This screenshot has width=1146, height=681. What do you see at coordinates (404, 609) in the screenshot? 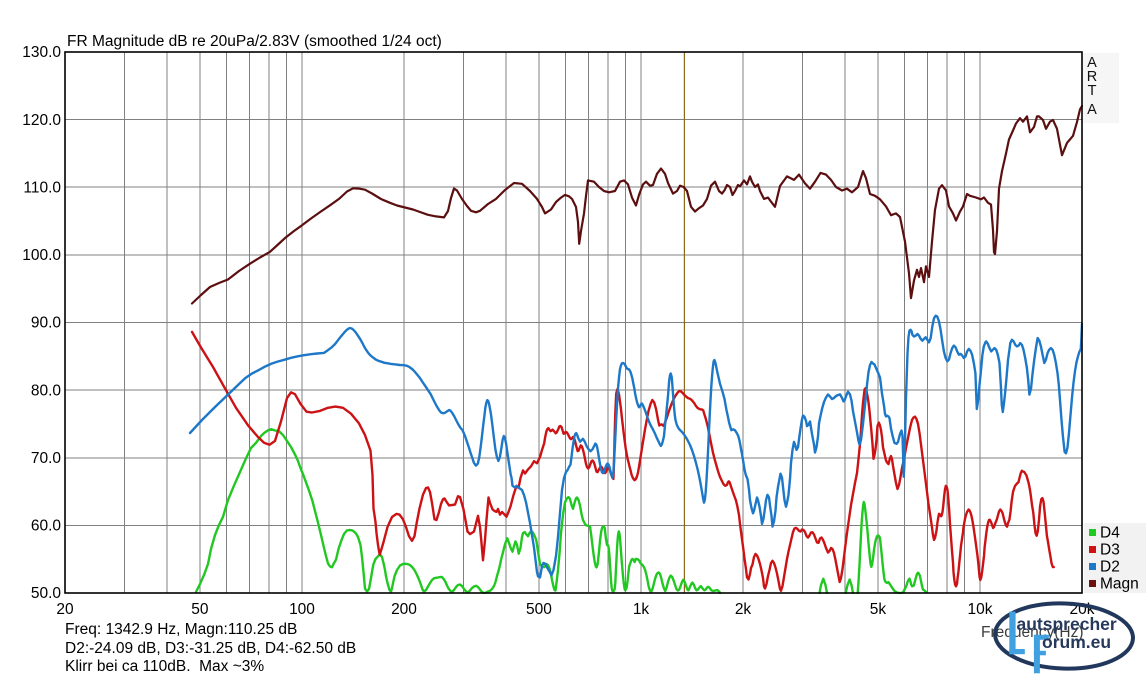
I see `svg-text: 200` at bounding box center [404, 609].